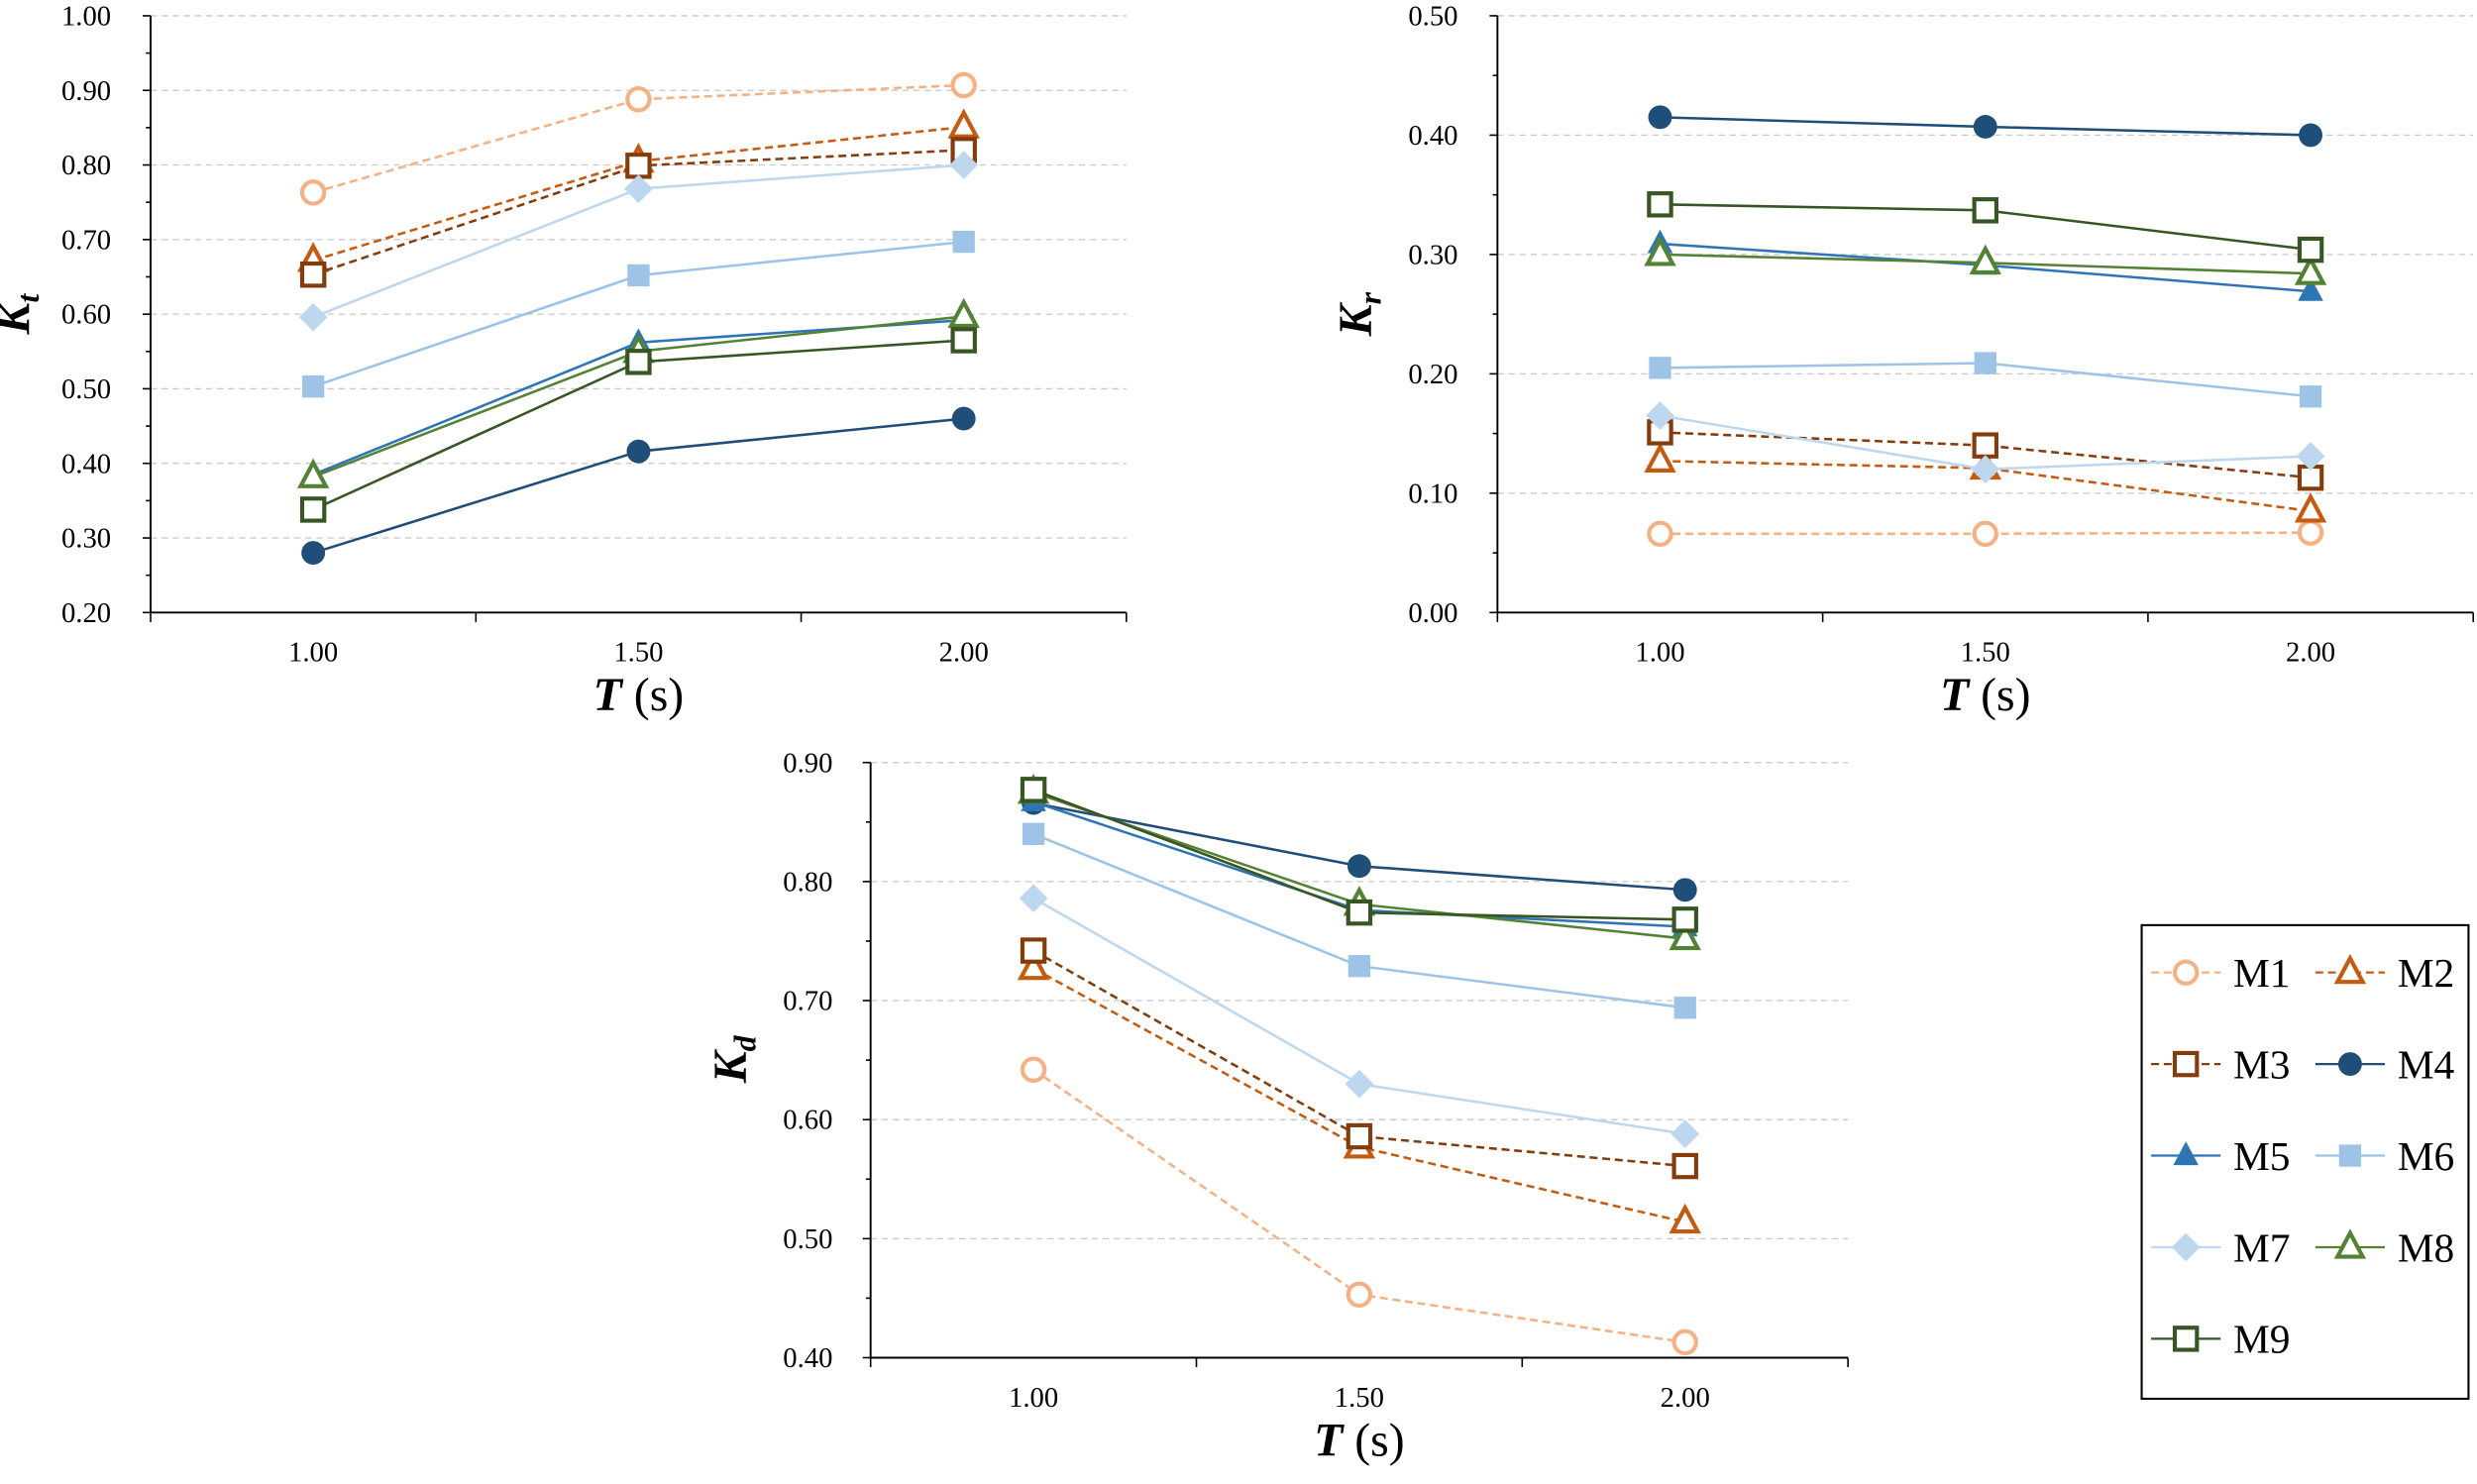  I want to click on legend-label: M6, so click(2426, 1156).